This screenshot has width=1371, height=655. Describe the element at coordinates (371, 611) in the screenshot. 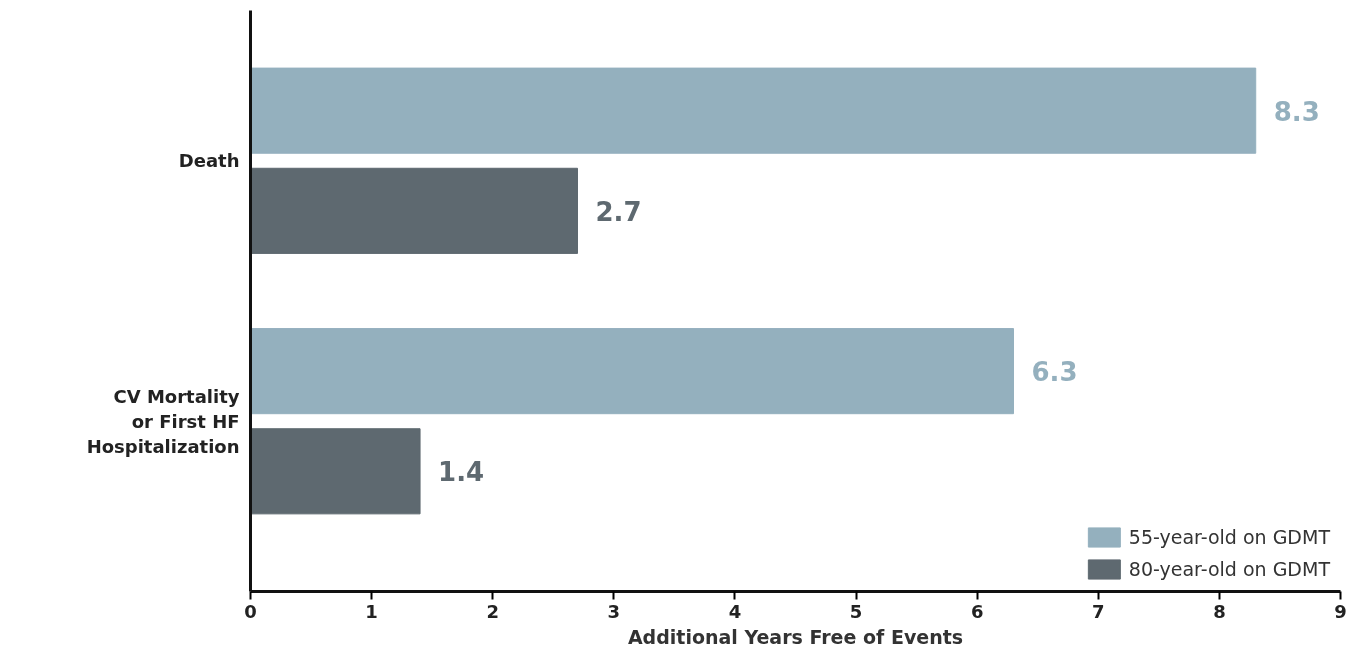

I see `x-tick-label: 1` at that location.